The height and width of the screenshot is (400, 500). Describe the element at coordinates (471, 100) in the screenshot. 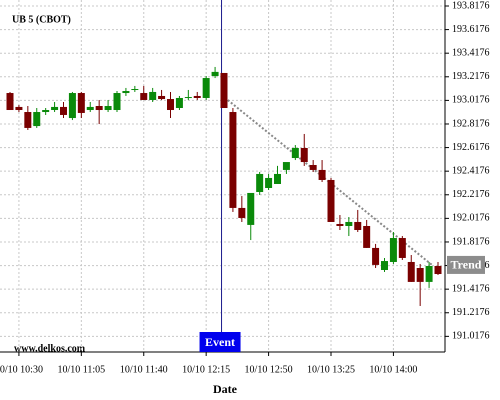

I see `y-tick-label: 193.0176` at that location.